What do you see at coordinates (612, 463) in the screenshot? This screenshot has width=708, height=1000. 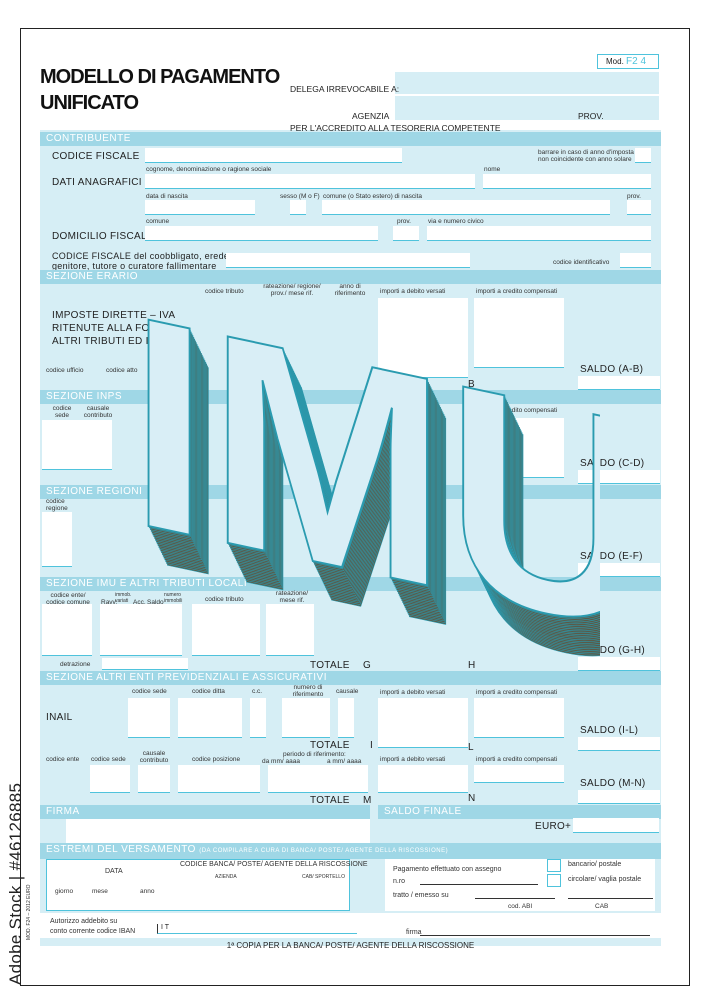 I see `saldo-cd-label: SALDO (C-D)` at bounding box center [612, 463].